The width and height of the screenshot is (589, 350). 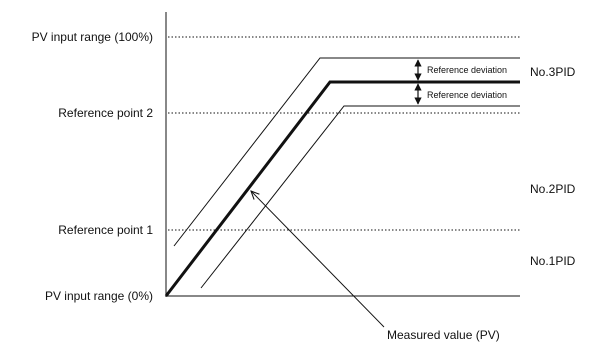 What do you see at coordinates (92, 37) in the screenshot?
I see `pv-input-range-max-label: PV input range (100%)` at bounding box center [92, 37].